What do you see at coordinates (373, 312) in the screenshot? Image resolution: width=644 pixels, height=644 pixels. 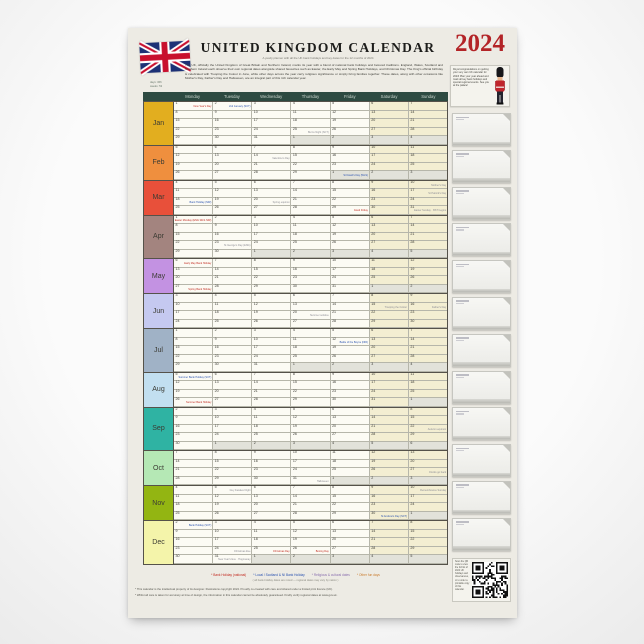 I see `day-number: 22` at bounding box center [373, 312].